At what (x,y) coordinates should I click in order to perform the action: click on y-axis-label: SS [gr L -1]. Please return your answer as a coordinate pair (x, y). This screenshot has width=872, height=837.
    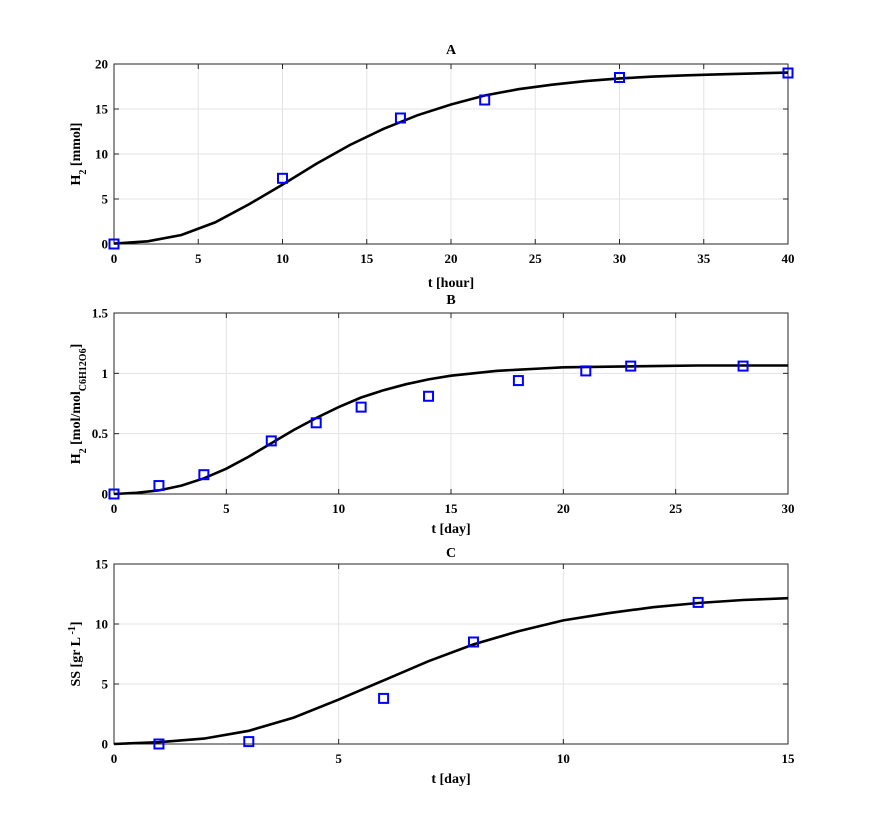
    Looking at the image, I should click on (75, 653).